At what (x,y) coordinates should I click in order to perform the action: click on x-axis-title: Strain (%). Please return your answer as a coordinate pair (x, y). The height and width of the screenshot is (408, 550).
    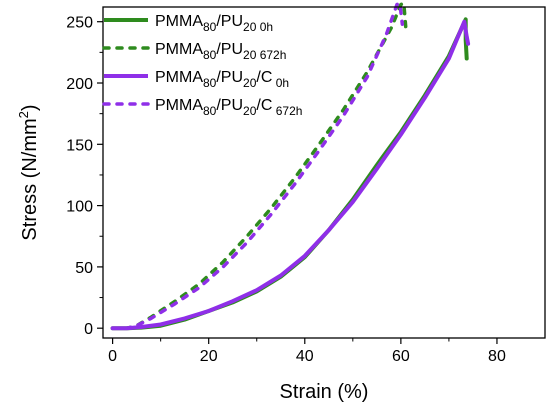
    Looking at the image, I should click on (324, 392).